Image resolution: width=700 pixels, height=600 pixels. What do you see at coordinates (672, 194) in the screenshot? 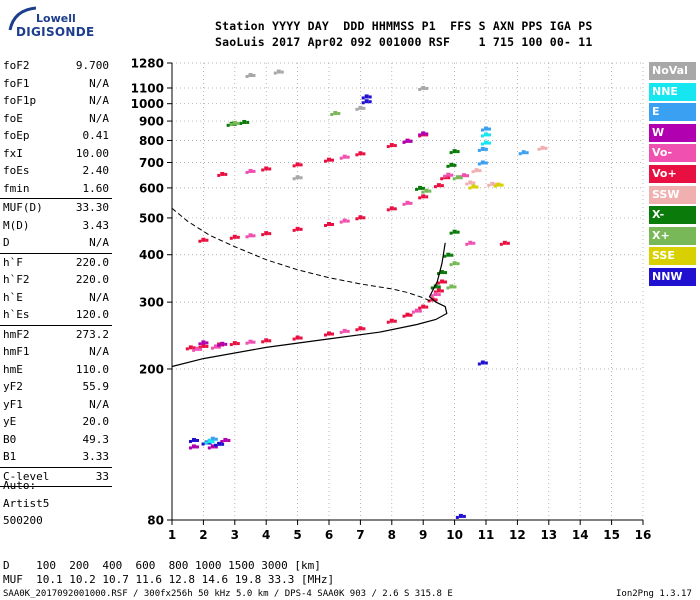
I see `legend-item: SSW` at bounding box center [672, 194].